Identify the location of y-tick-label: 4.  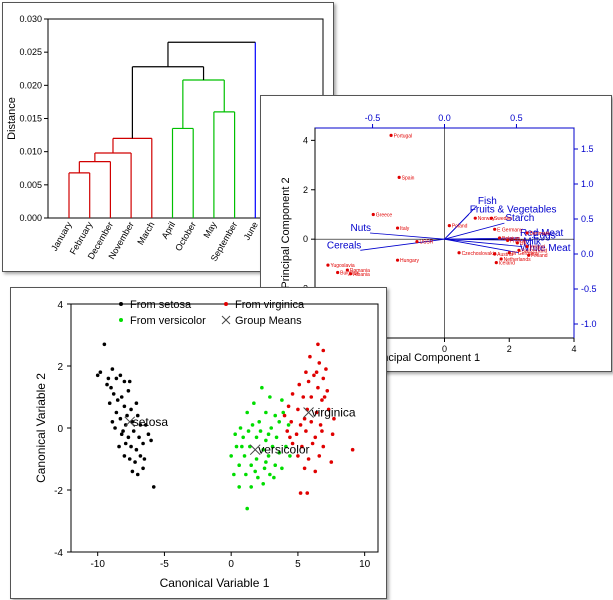
(60, 305).